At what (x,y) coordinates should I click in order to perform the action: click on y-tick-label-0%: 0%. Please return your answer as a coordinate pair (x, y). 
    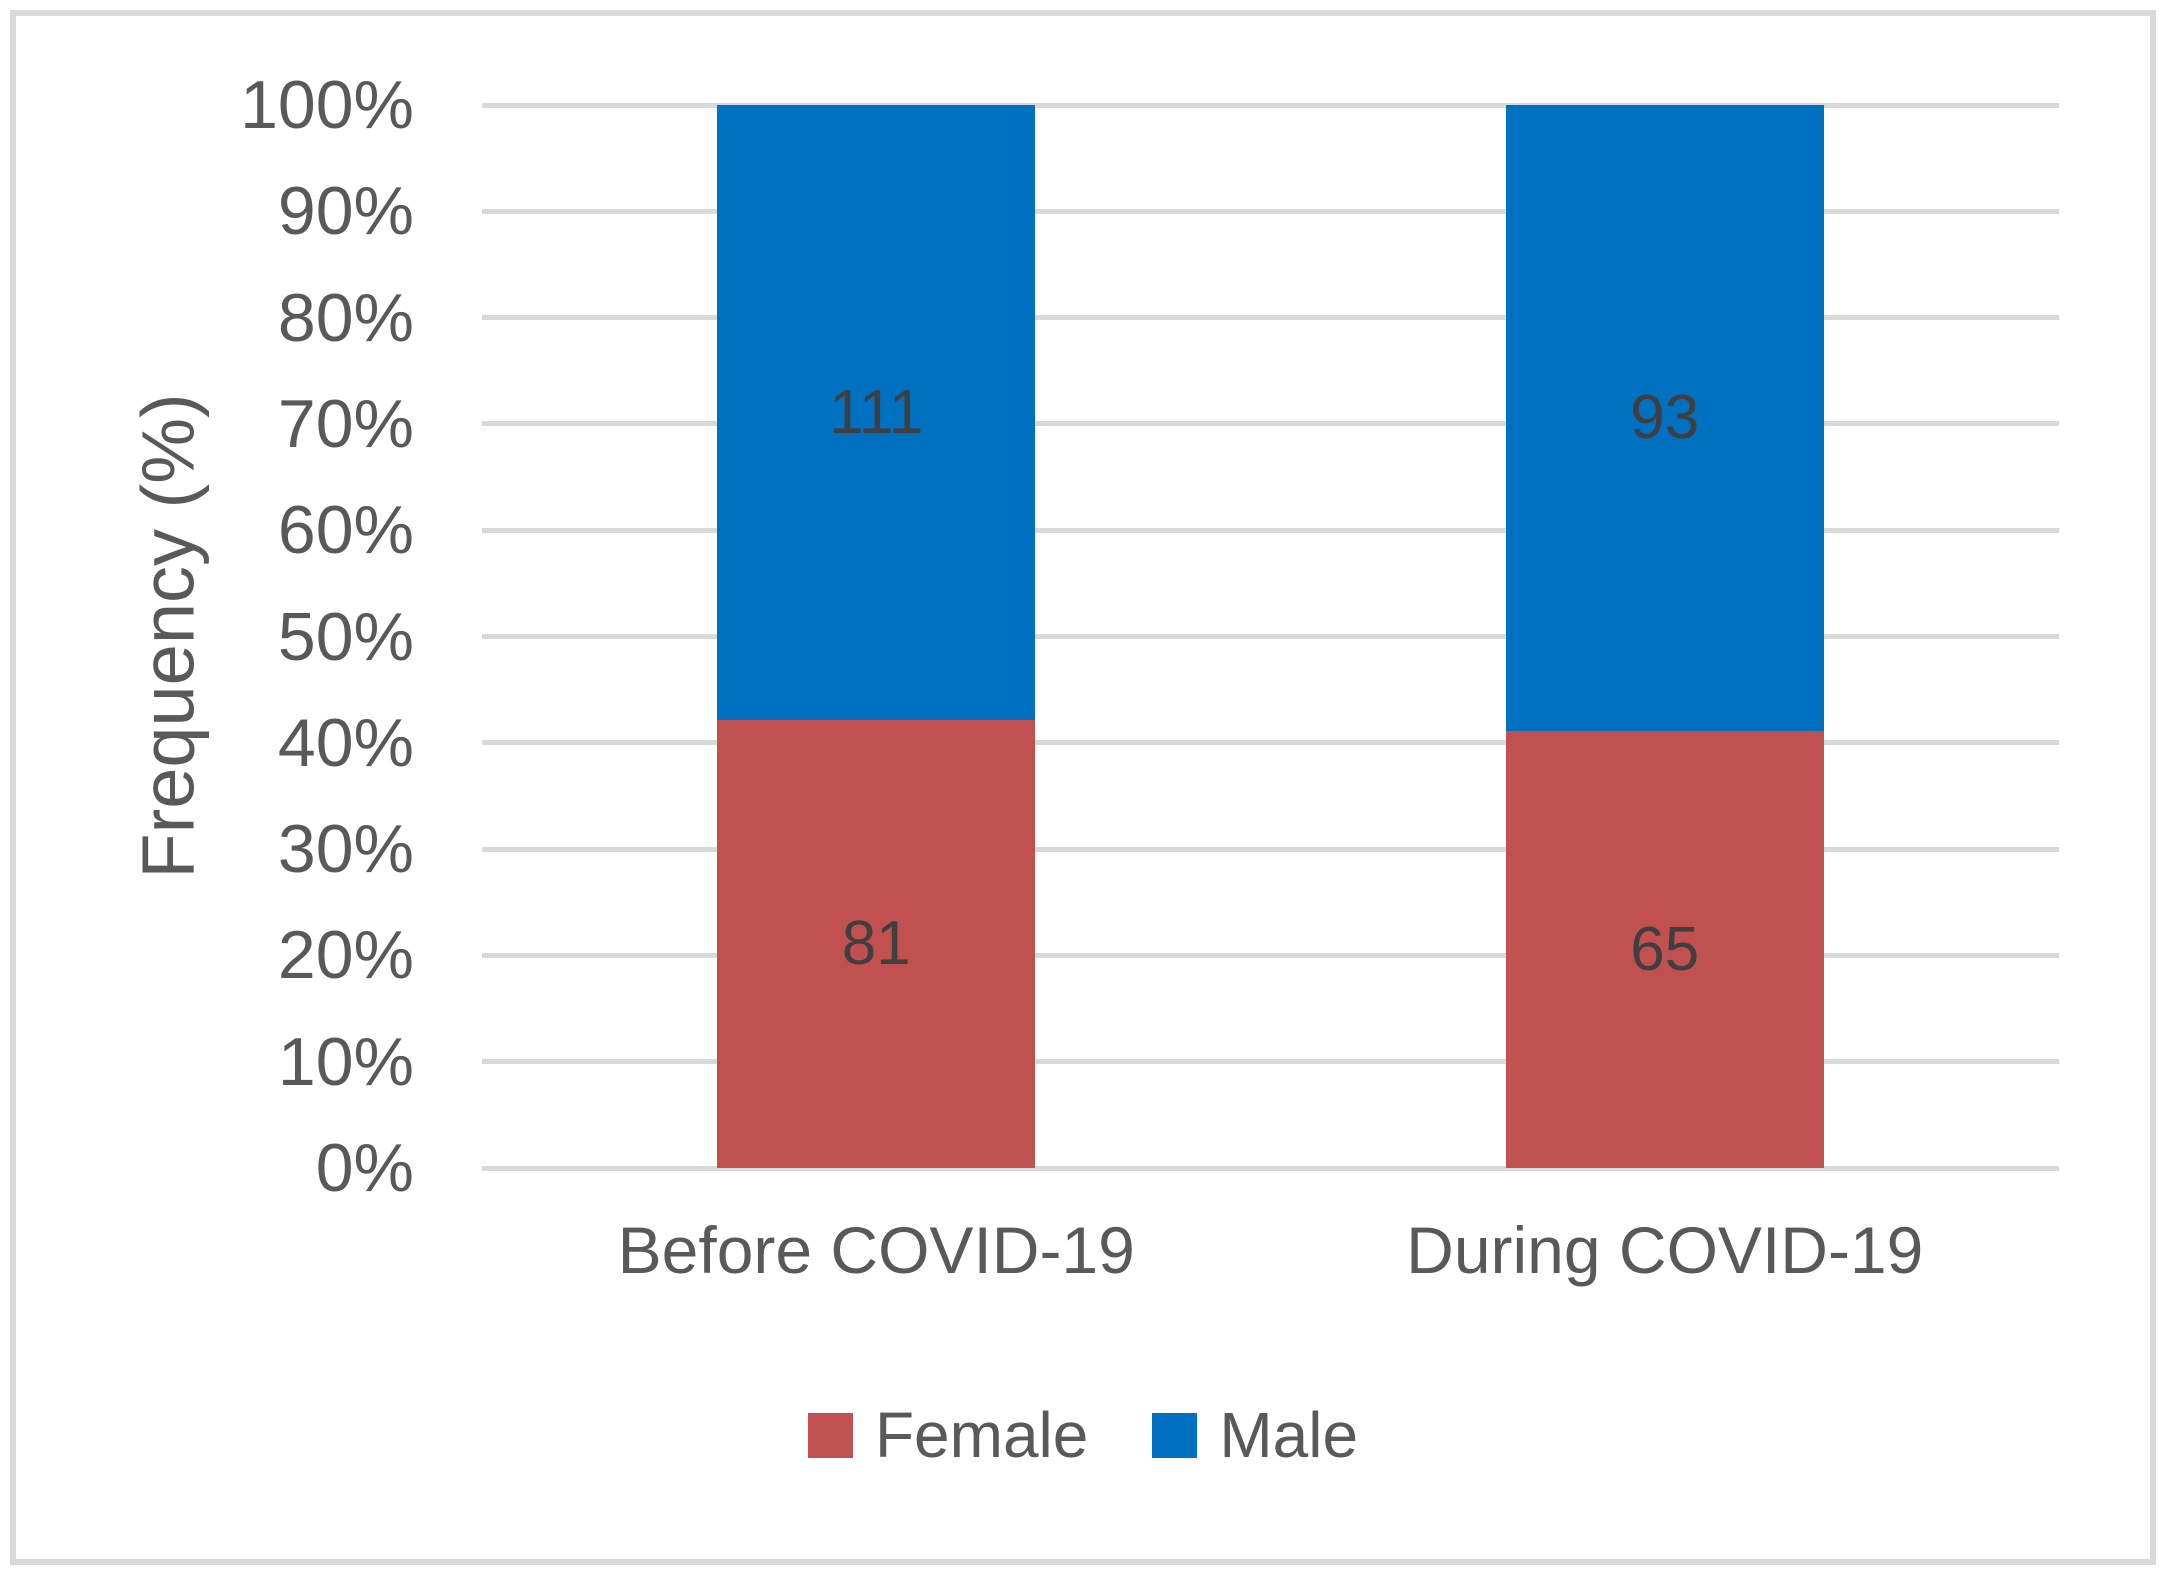
    Looking at the image, I should click on (364, 1168).